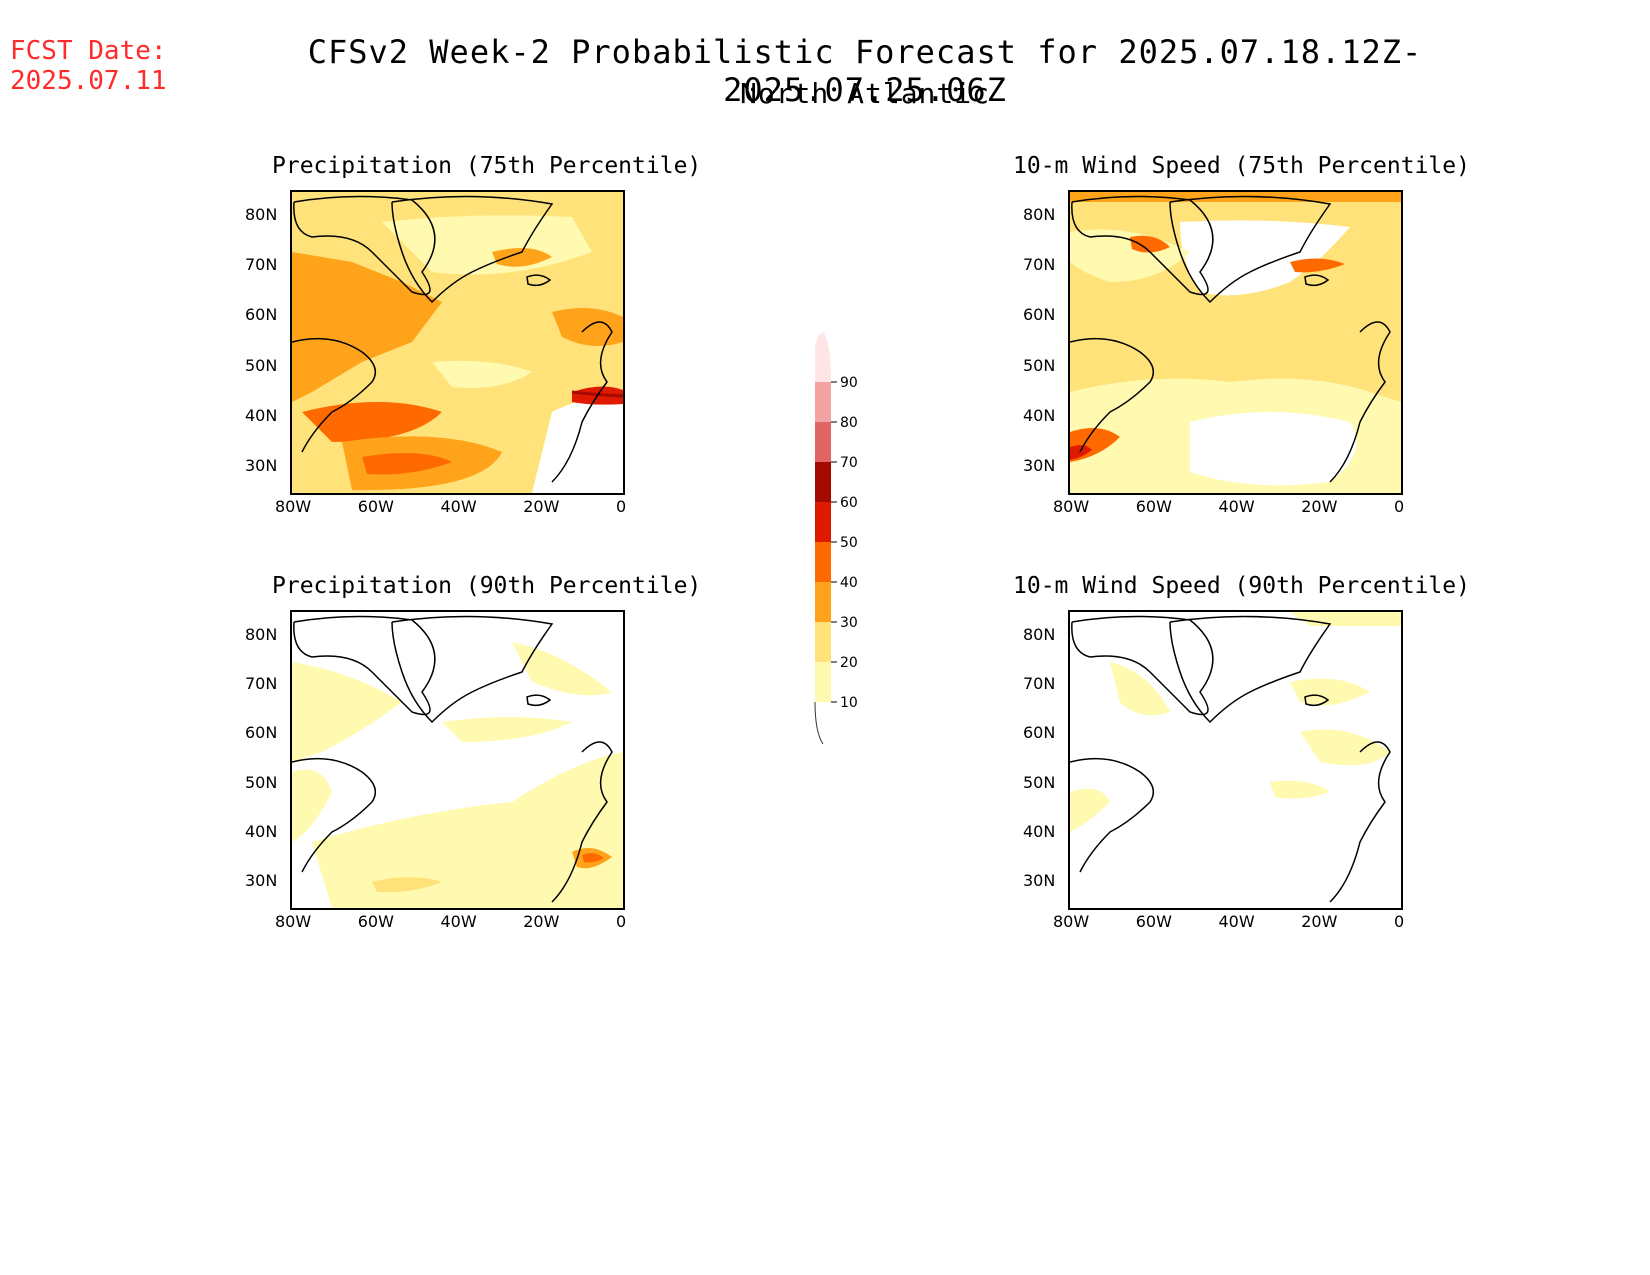 This screenshot has width=1650, height=1275. Describe the element at coordinates (88, 51) in the screenshot. I see `fcst-label: FCST Date:` at that location.